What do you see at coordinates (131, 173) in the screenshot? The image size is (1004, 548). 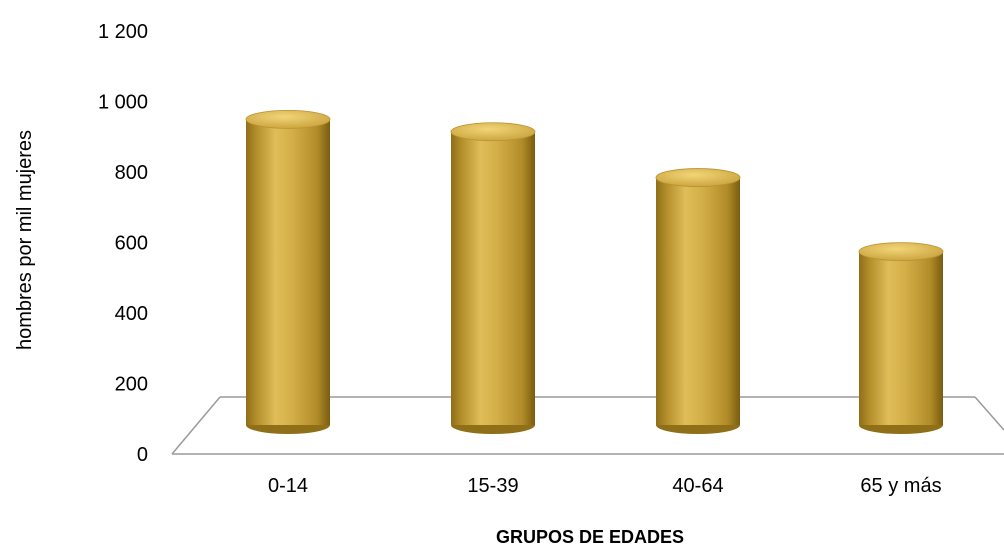 I see `y-tick-label: 800` at bounding box center [131, 173].